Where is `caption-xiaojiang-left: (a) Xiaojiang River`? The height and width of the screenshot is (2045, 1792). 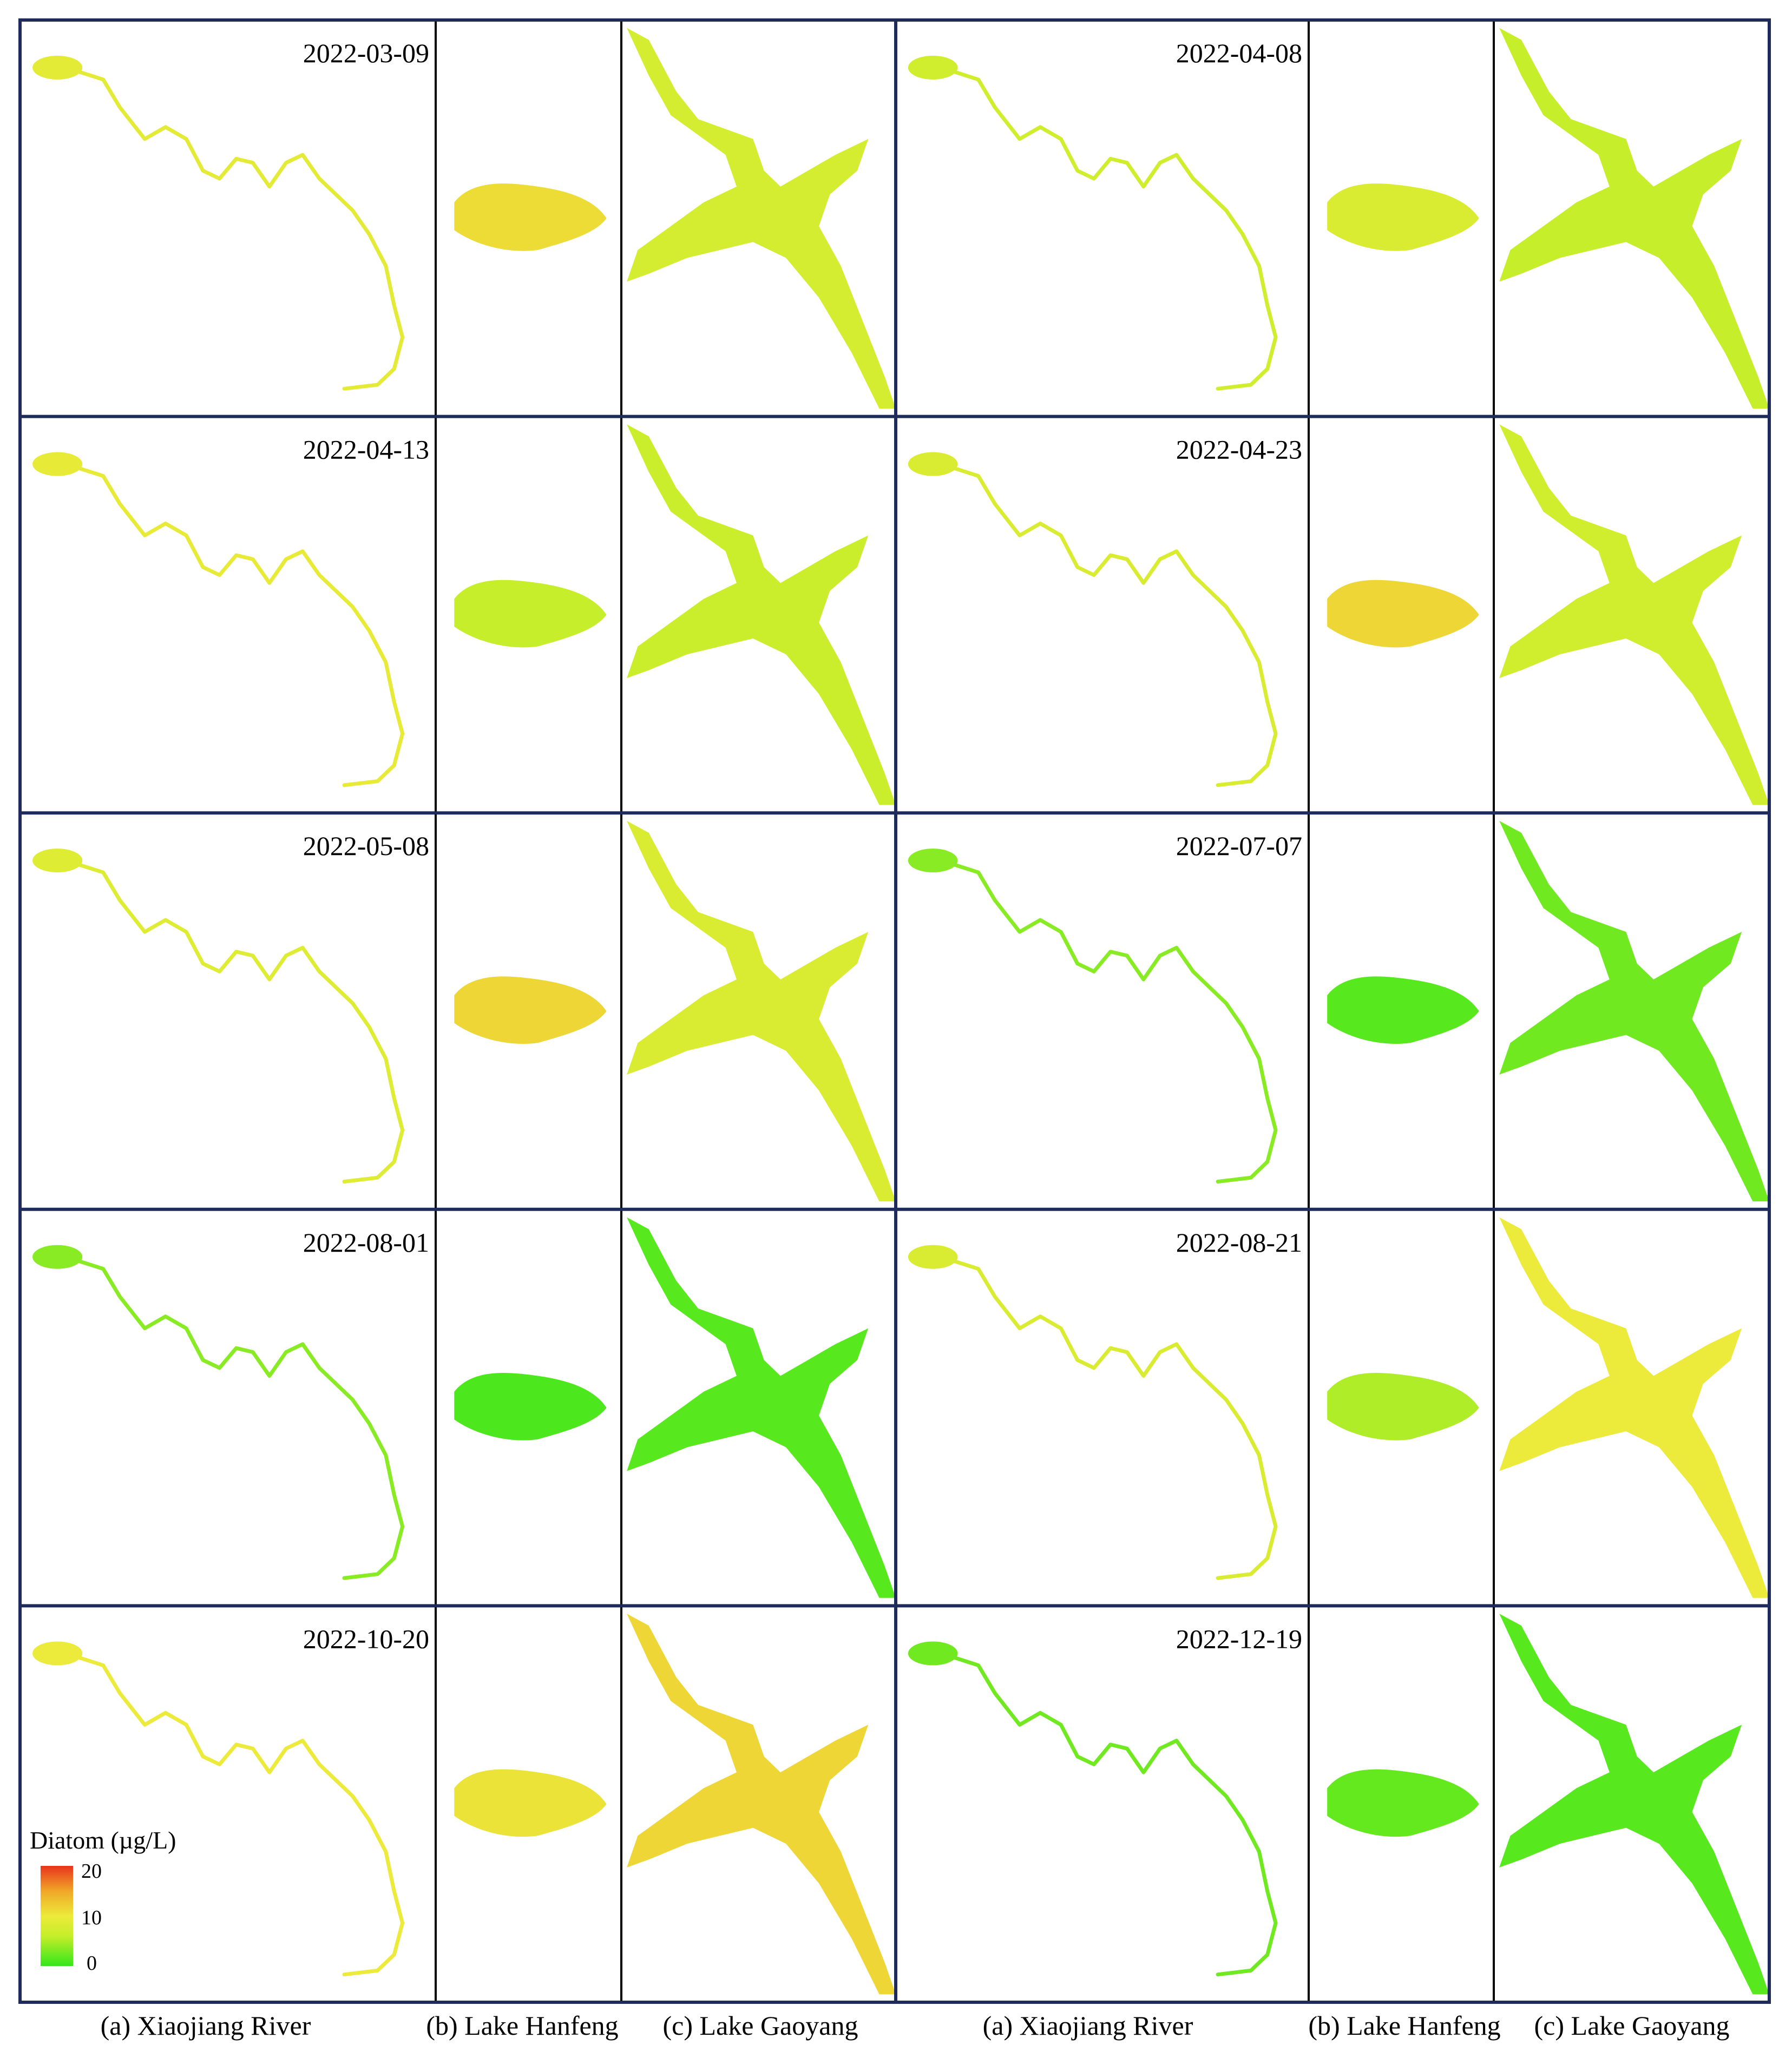 caption-xiaojiang-left: (a) Xiaojiang River is located at coordinates (206, 2026).